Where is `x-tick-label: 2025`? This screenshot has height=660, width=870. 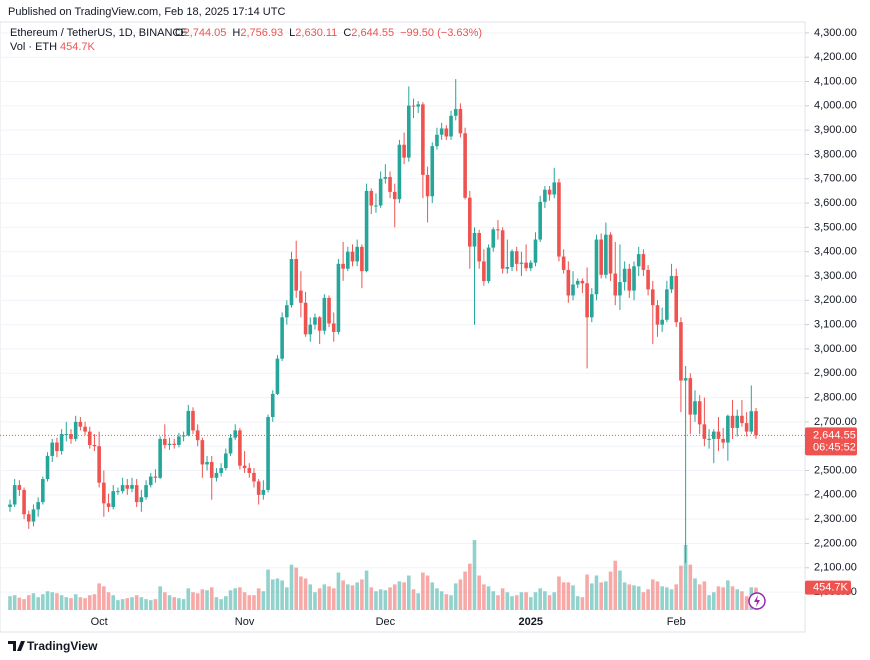 x-tick-label: 2025 is located at coordinates (531, 622).